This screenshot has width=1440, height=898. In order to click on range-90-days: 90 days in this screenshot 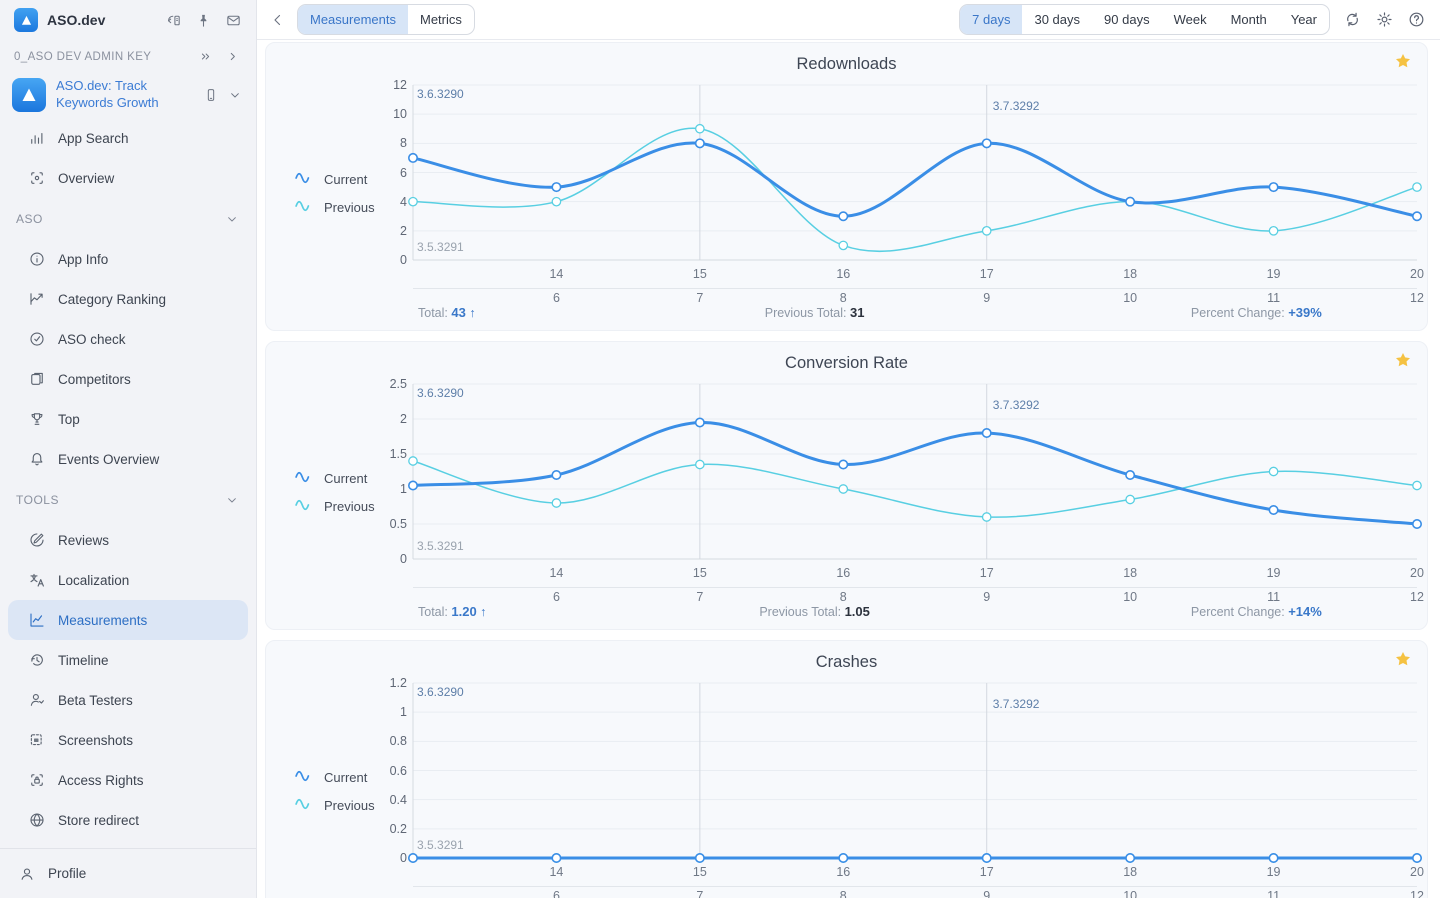, I will do `click(1127, 19)`.